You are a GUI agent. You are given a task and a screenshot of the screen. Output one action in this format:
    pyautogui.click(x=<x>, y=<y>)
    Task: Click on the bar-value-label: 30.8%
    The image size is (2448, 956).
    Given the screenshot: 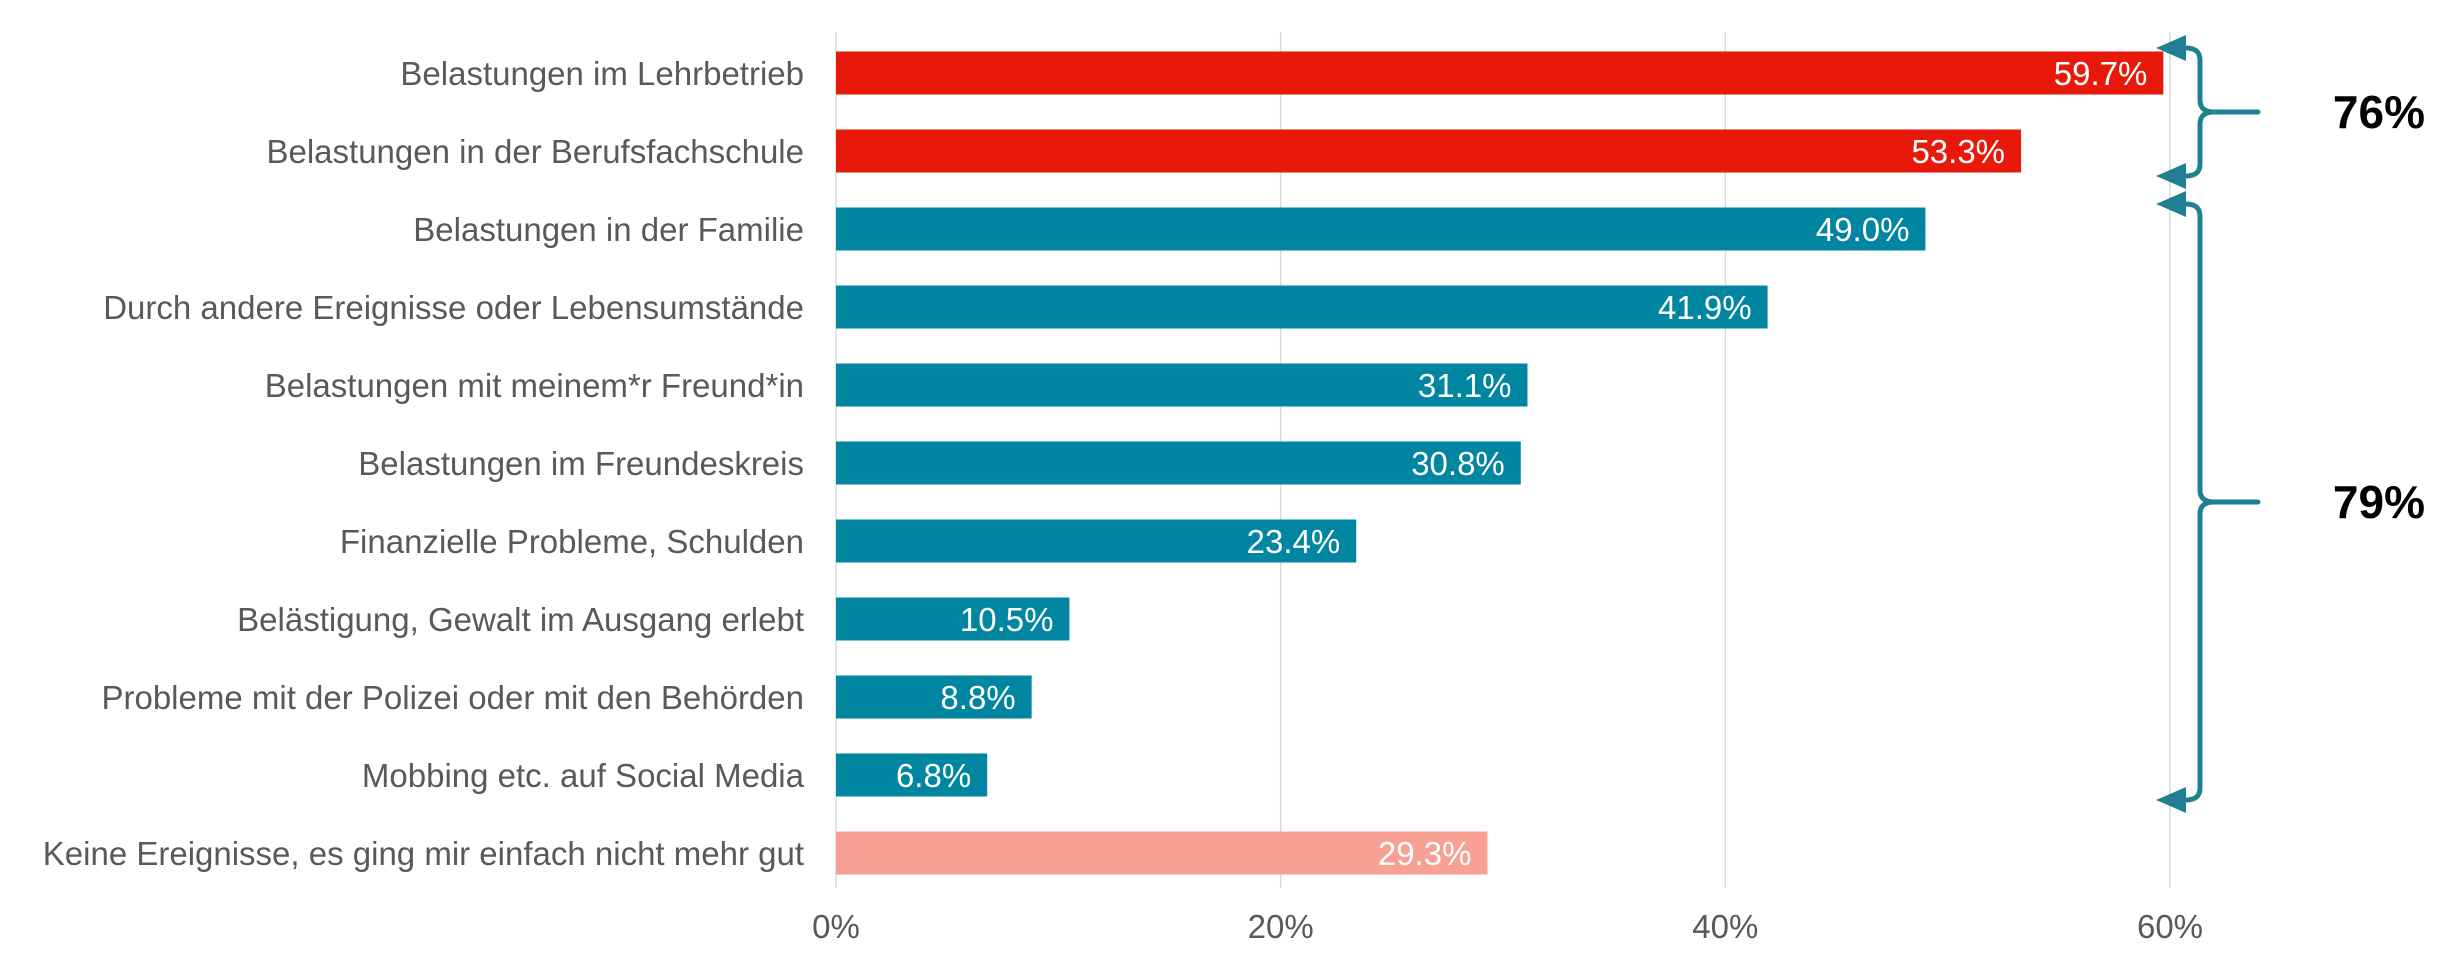 What is the action you would take?
    pyautogui.click(x=1458, y=463)
    